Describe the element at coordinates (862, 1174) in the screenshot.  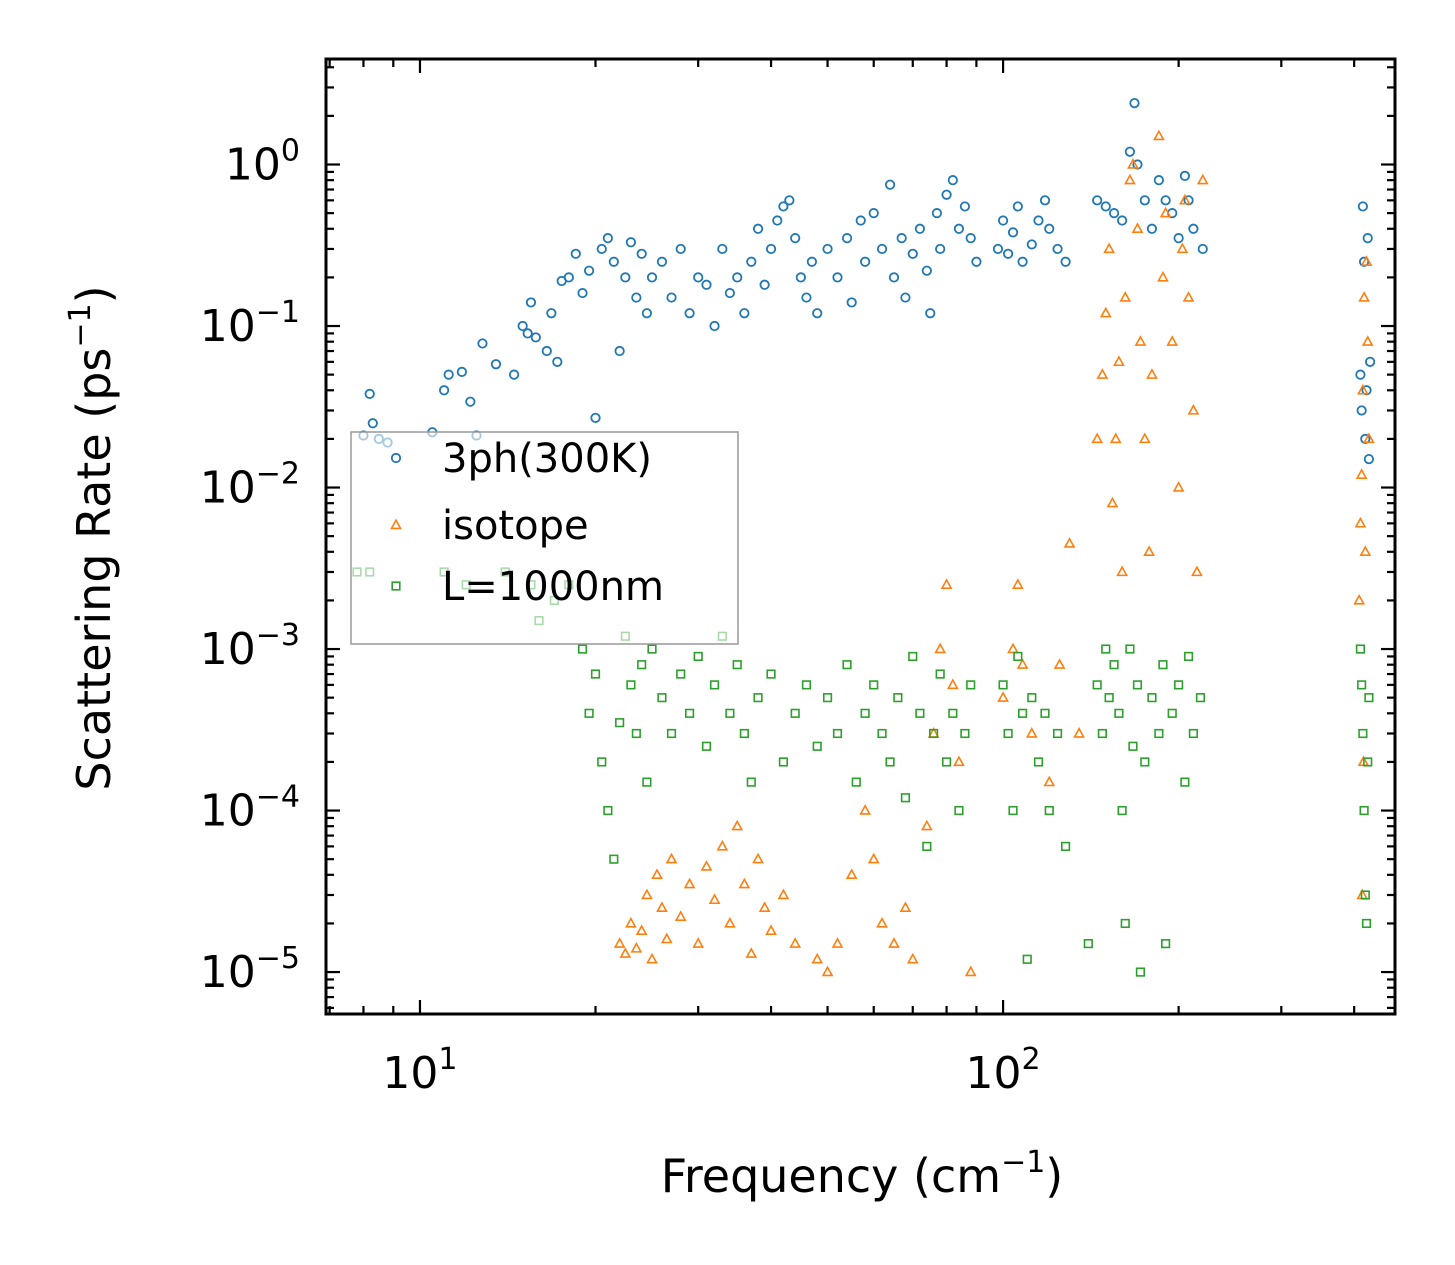
I see `x-axis-label: Frequency (cm−1)` at that location.